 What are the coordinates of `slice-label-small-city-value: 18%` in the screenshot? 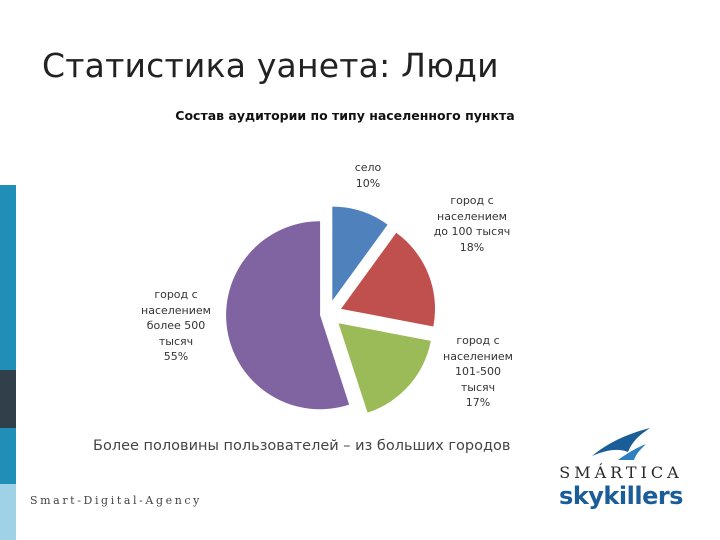 It's located at (472, 247).